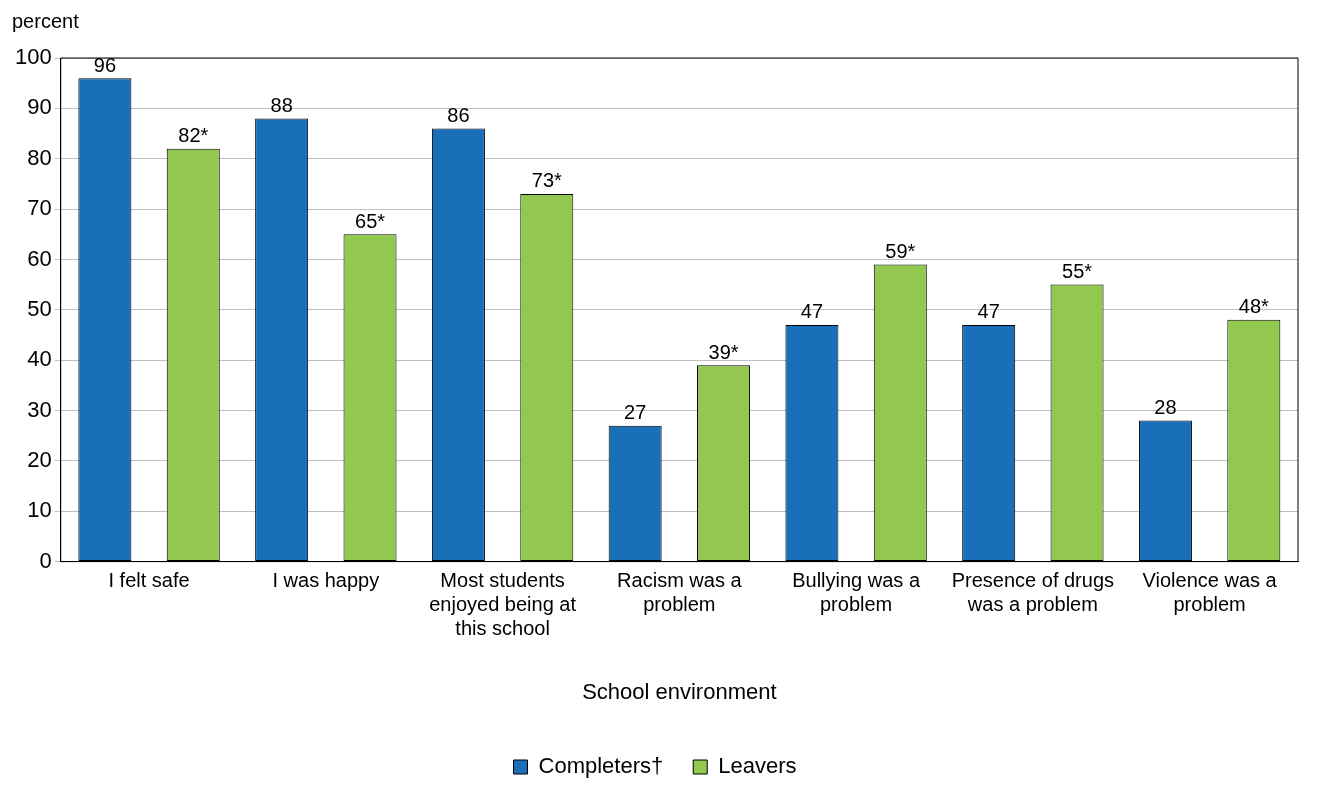 The height and width of the screenshot is (799, 1318). Describe the element at coordinates (601, 766) in the screenshot. I see `legend-label: Completers†` at that location.